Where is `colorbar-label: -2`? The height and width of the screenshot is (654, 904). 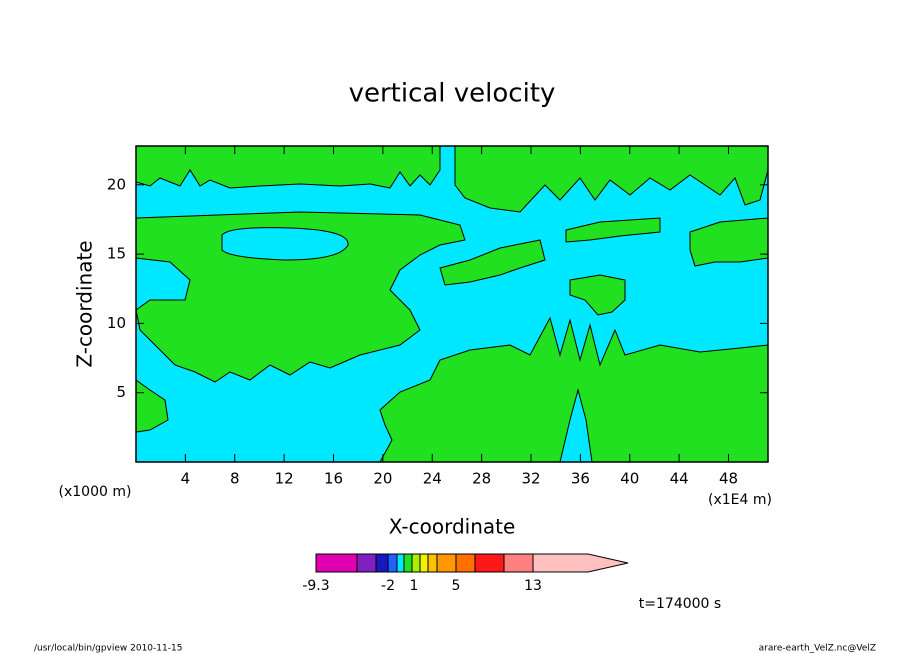 colorbar-label: -2 is located at coordinates (388, 586).